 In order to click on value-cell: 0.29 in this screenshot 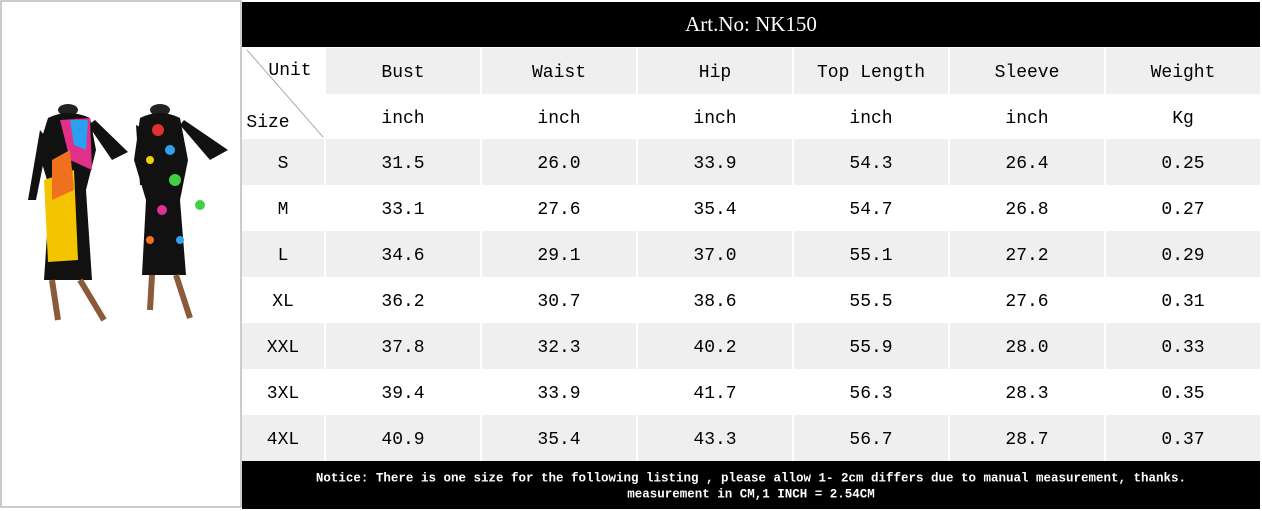, I will do `click(1182, 256)`.